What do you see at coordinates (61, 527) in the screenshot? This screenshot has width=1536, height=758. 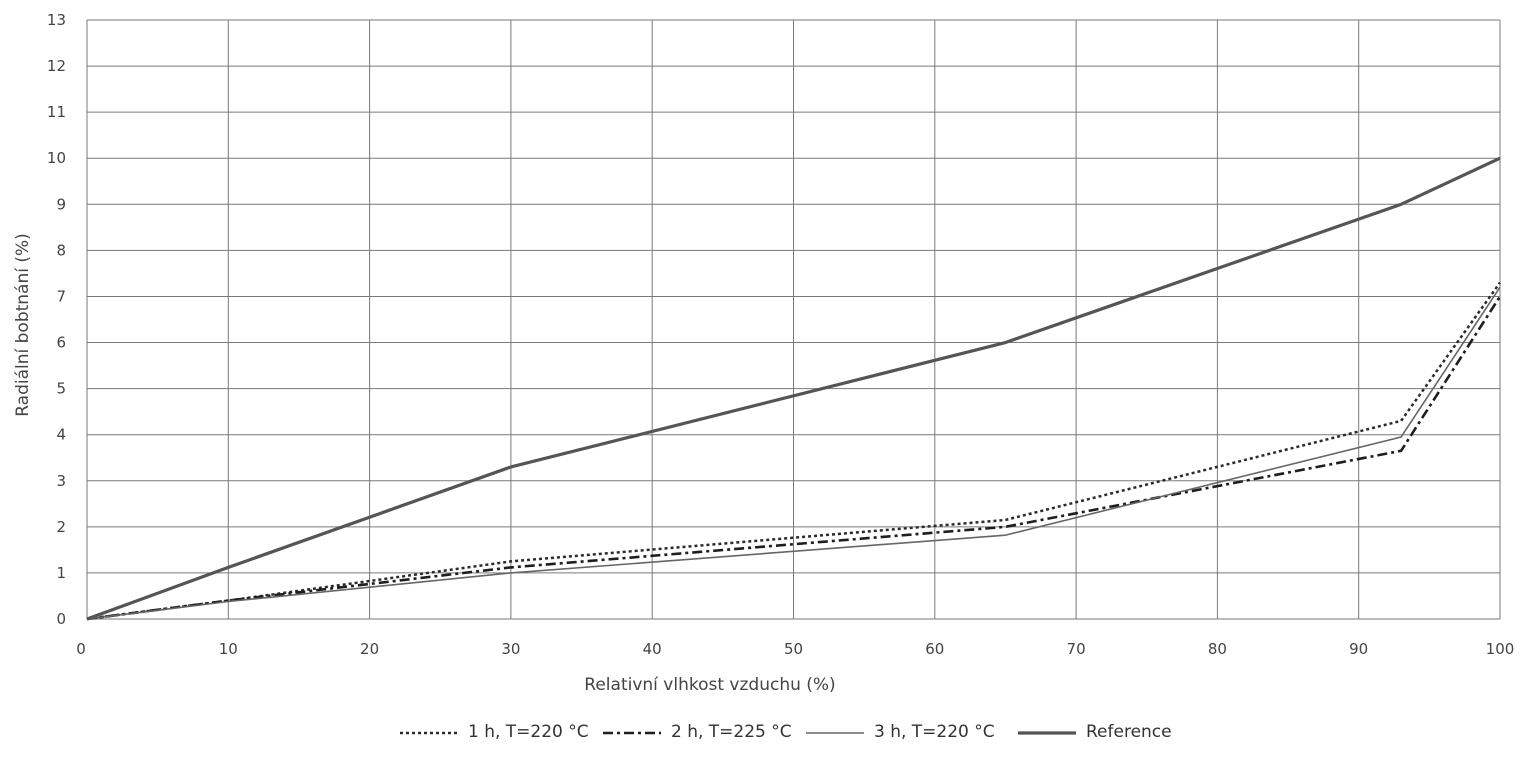 I see `y-tick-label: 2` at bounding box center [61, 527].